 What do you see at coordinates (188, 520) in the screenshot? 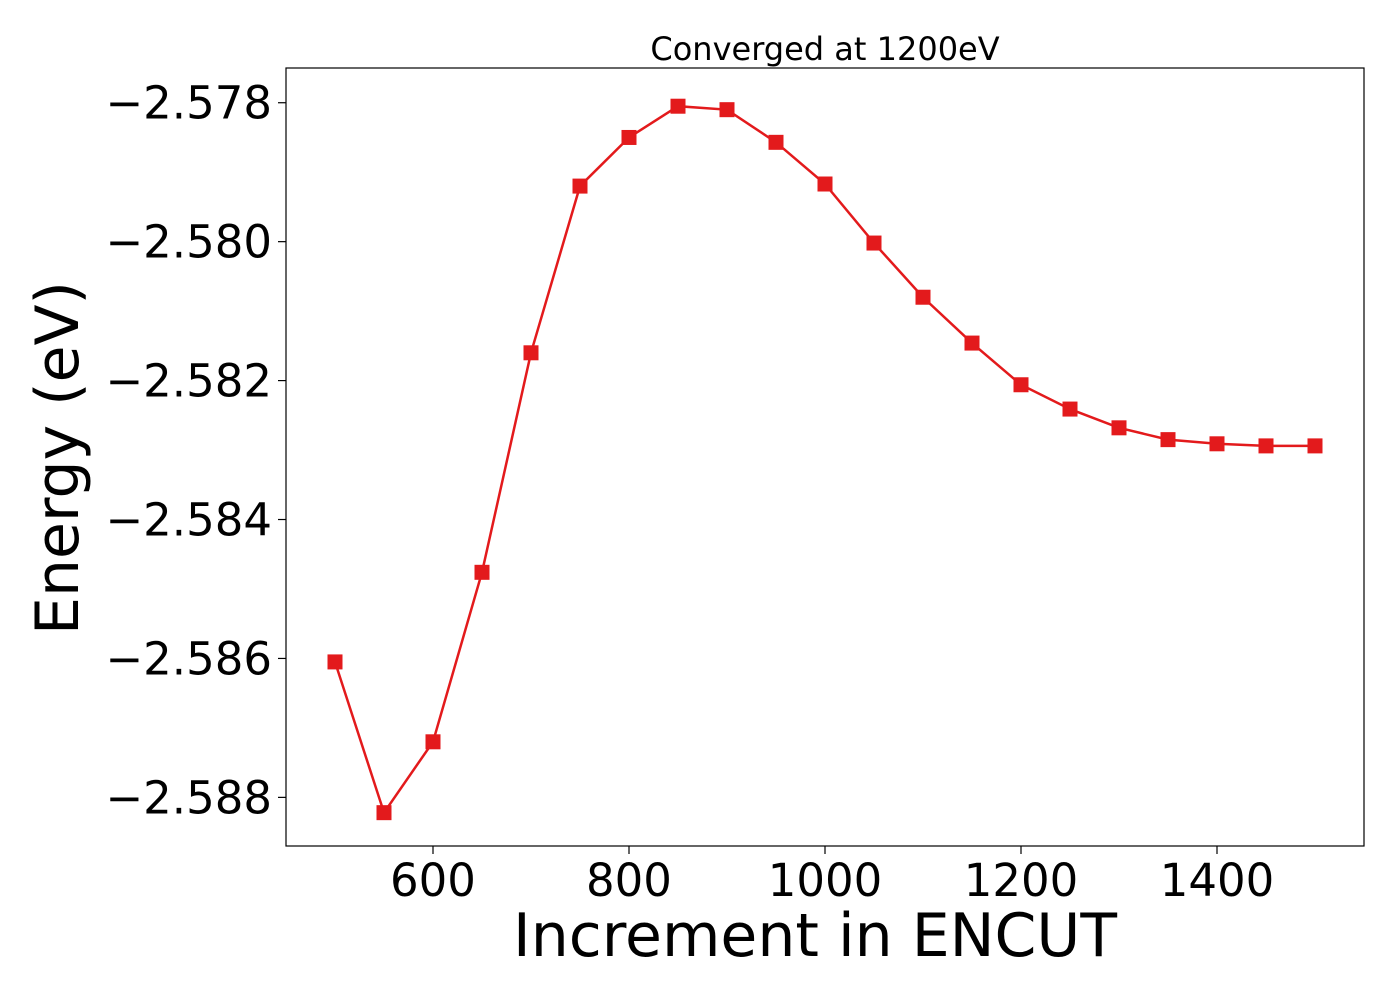
I see `y-tick-label: −2.584` at bounding box center [188, 520].